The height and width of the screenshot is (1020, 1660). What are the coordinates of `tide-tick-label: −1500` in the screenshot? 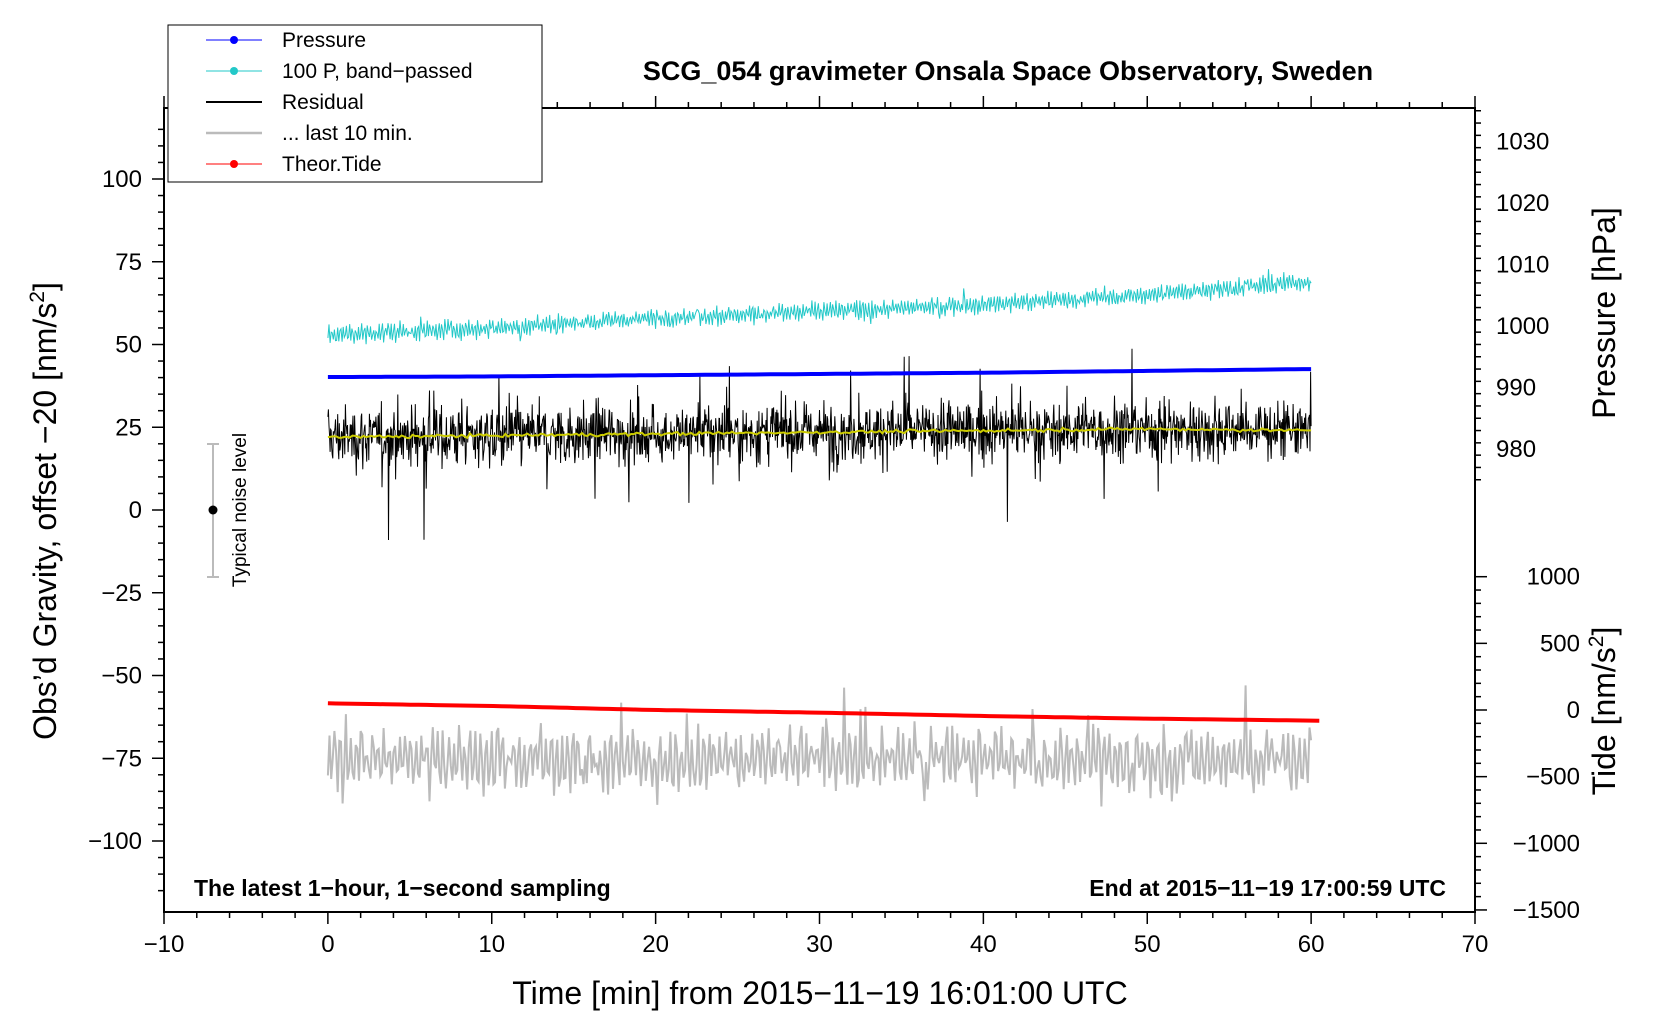 It's located at (1546, 910).